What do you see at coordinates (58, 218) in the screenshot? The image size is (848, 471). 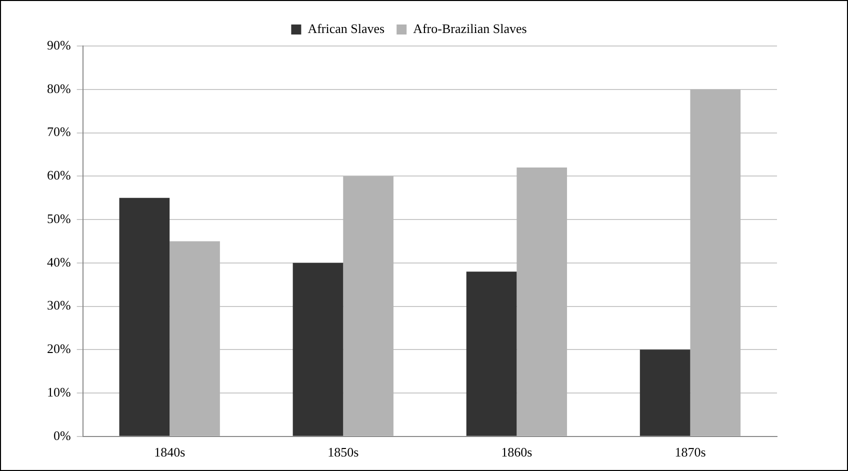 I see `y-tick-label: 50%` at bounding box center [58, 218].